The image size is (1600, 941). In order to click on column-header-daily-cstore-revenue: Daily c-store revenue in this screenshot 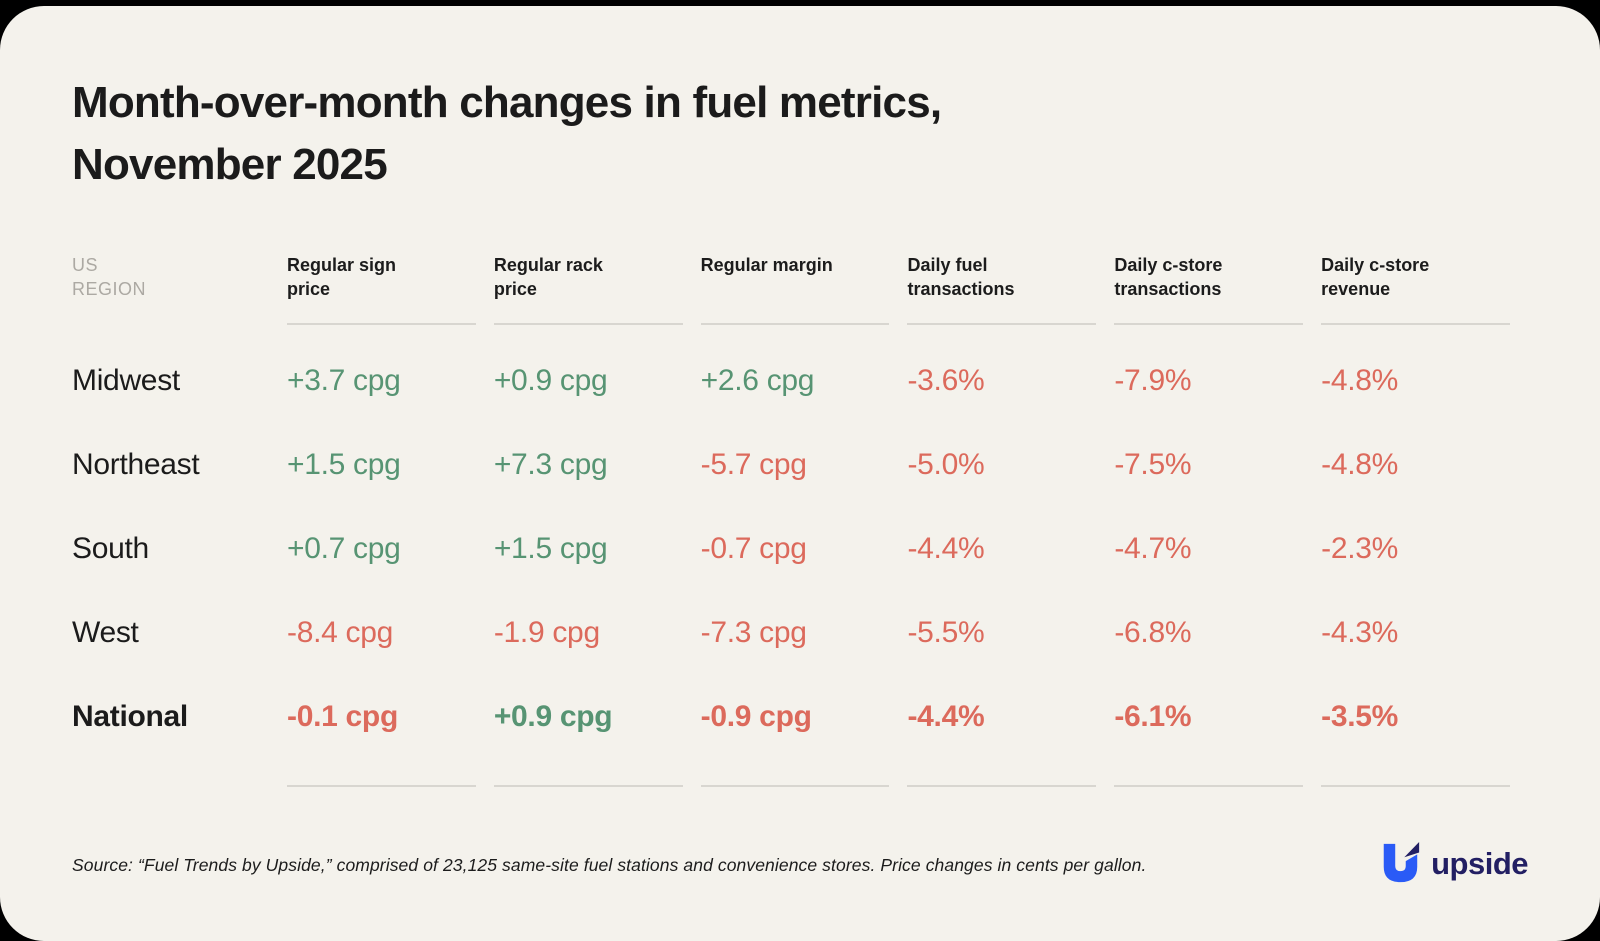, I will do `click(1375, 277)`.